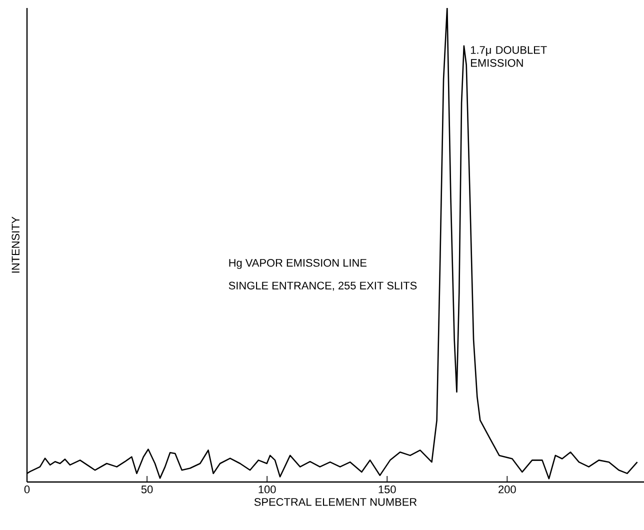 This screenshot has width=644, height=530. What do you see at coordinates (508, 56) in the screenshot?
I see `annotation: 1.7μ DOUBLET EMISSION` at bounding box center [508, 56].